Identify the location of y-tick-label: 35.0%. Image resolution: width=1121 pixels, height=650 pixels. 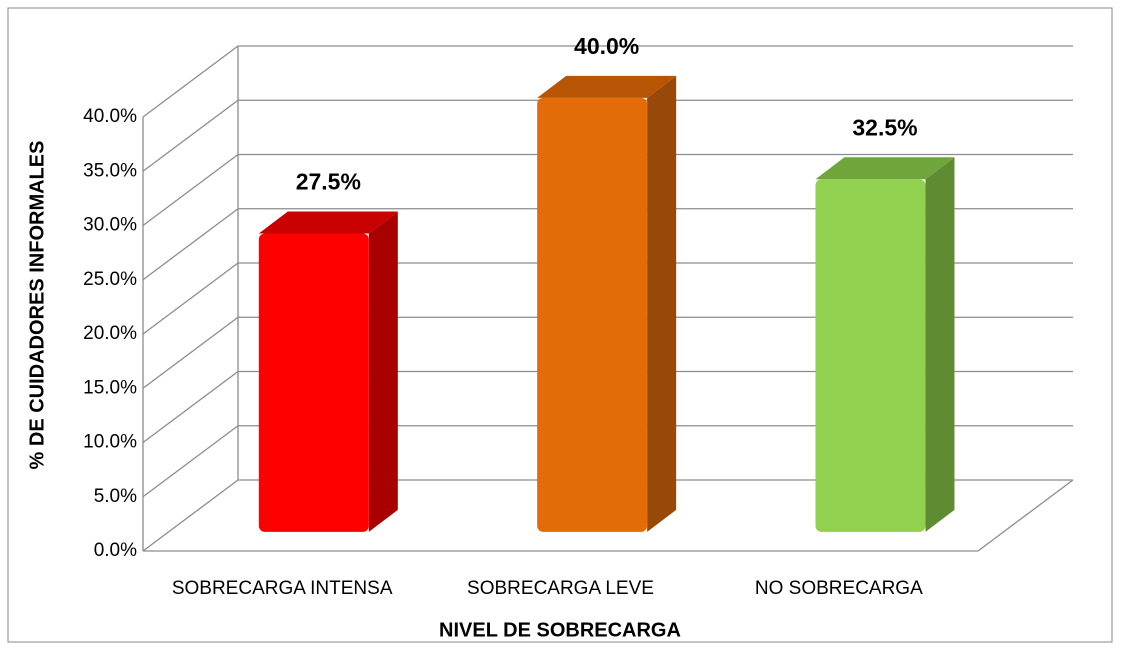
(110, 170).